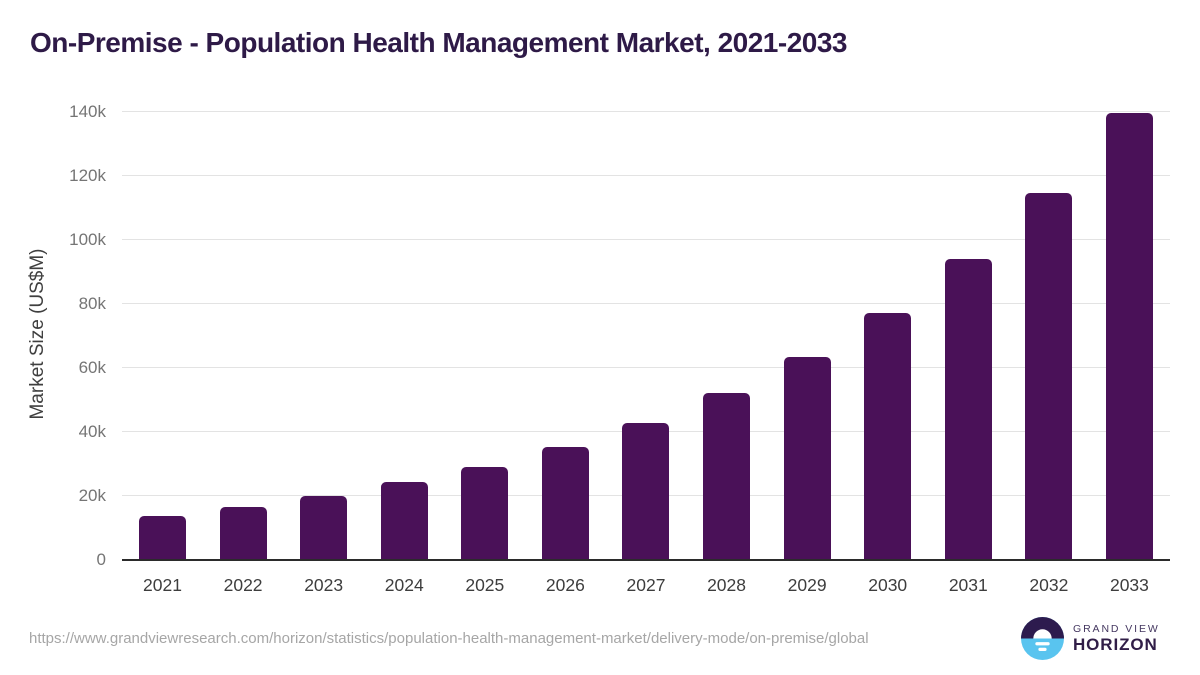 The image size is (1200, 675). Describe the element at coordinates (1042, 638) in the screenshot. I see `grand-view-horizon-logo-icon` at that location.